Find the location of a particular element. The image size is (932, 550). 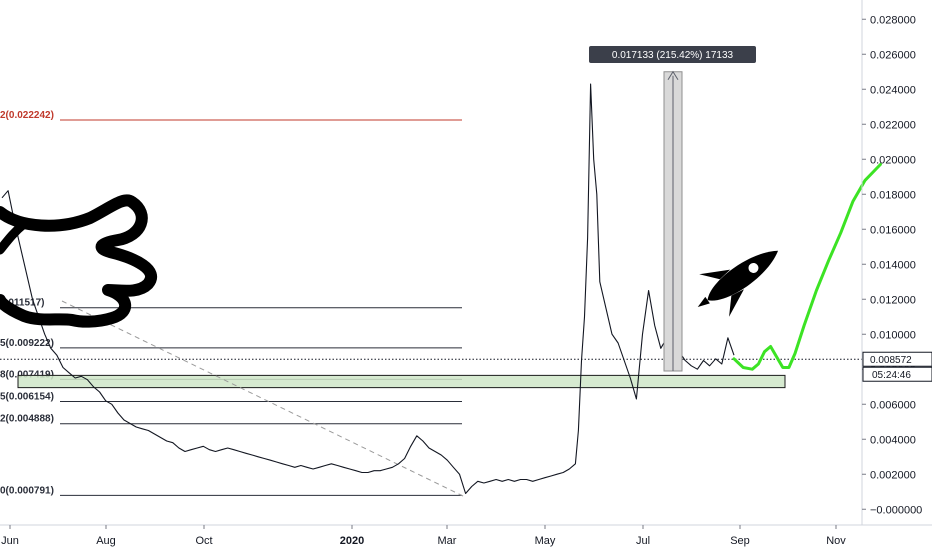

y-tick-label: 0.022000 is located at coordinates (893, 125).